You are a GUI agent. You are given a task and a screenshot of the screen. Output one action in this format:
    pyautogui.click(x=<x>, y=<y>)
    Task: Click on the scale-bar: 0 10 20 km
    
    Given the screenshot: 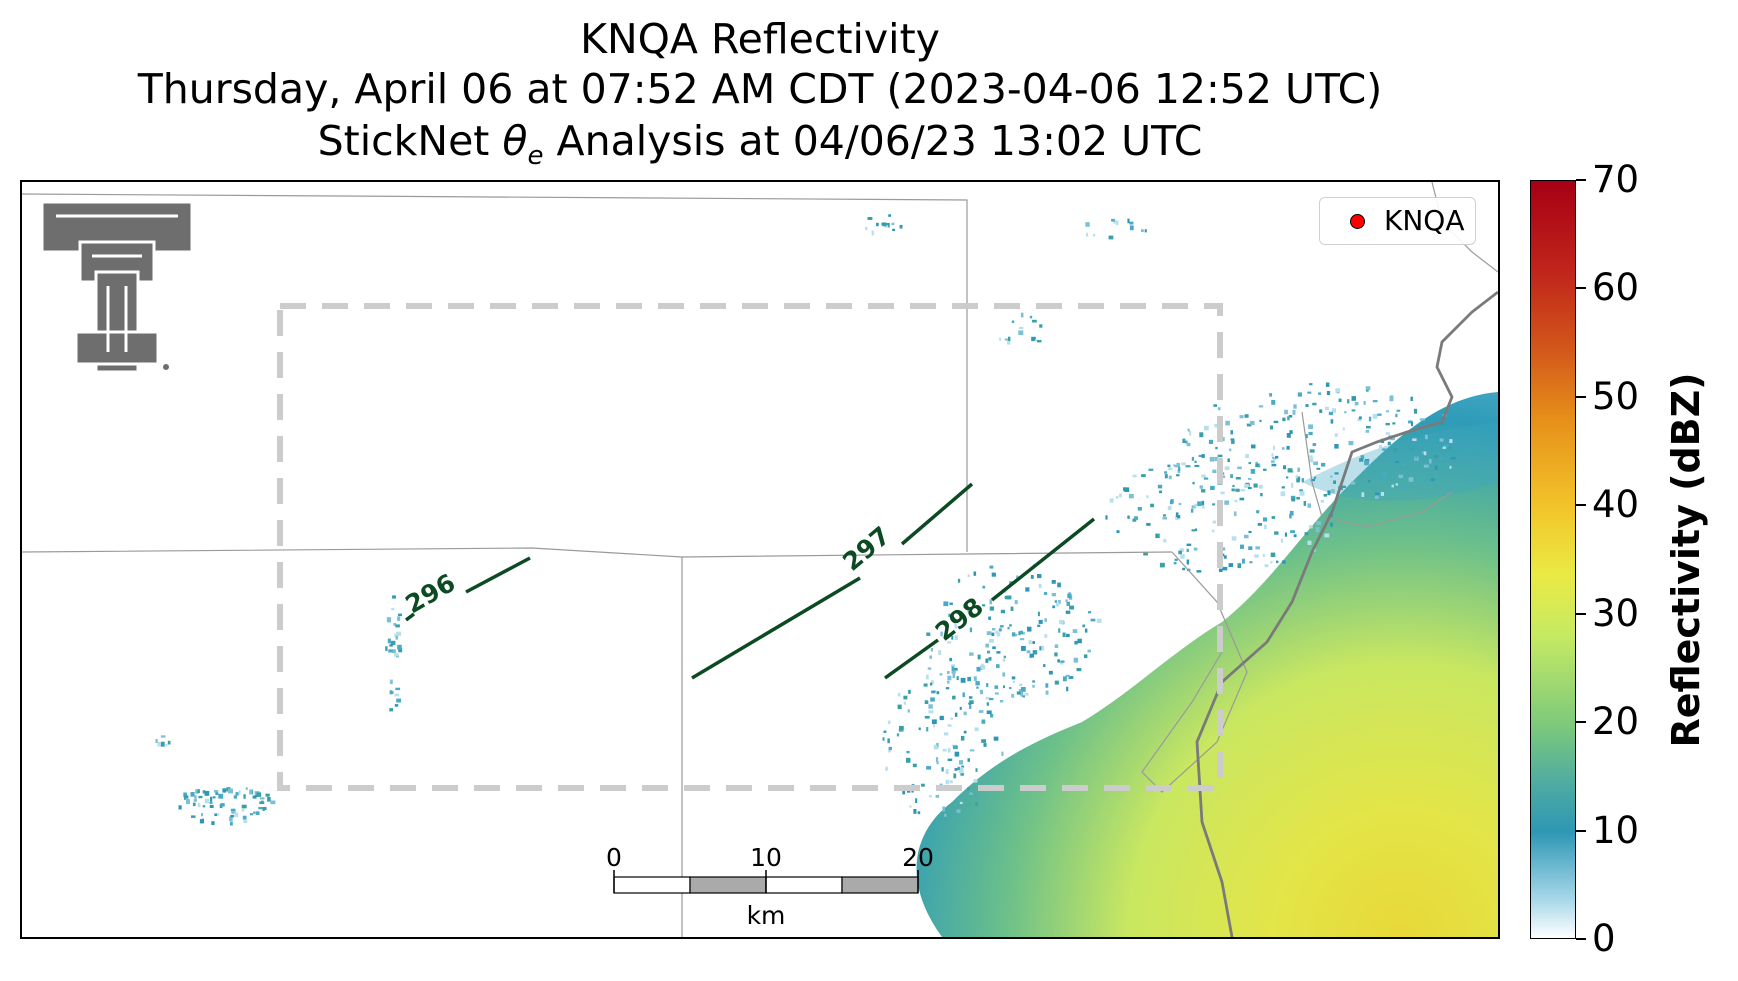 What is the action you would take?
    pyautogui.click(x=770, y=886)
    